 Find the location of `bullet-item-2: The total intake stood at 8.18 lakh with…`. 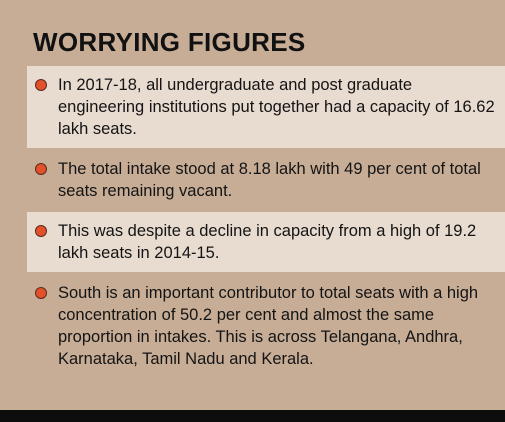

bullet-item-2: The total intake stood at 8.18 lakh with… is located at coordinates (266, 179).